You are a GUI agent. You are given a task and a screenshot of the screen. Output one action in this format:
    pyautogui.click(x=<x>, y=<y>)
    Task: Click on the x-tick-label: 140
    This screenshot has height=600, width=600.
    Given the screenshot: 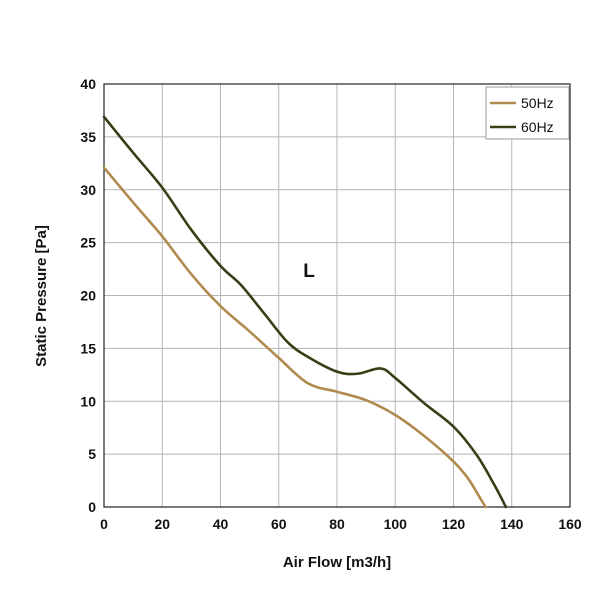 What is the action you would take?
    pyautogui.click(x=512, y=524)
    